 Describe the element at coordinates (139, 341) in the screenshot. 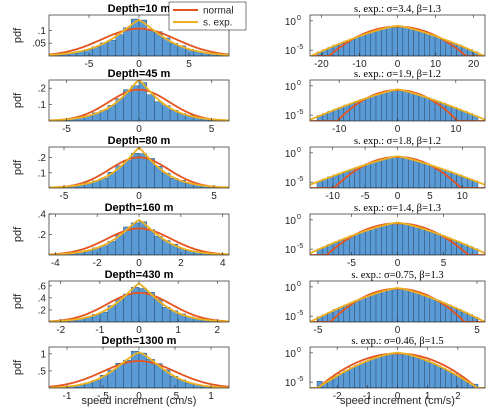

I see `panel-title: Depth=1300 m` at that location.